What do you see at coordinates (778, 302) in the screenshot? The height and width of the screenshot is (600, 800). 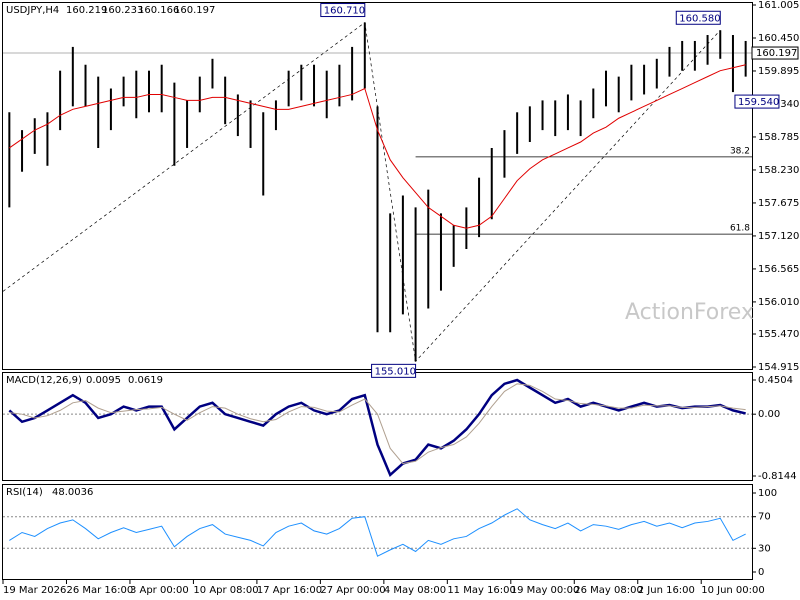 I see `y-tick-label: 156.010` at bounding box center [778, 302].